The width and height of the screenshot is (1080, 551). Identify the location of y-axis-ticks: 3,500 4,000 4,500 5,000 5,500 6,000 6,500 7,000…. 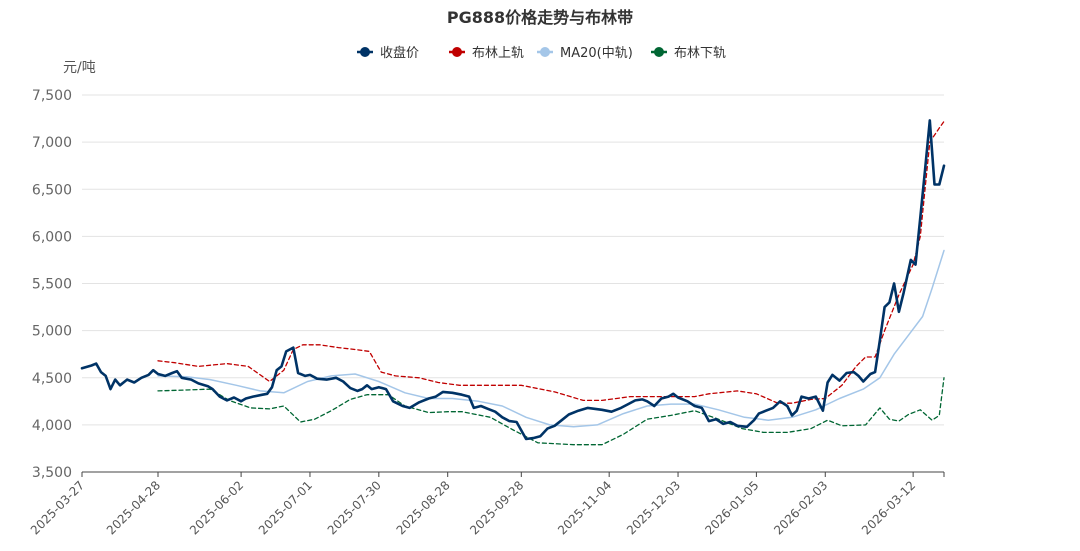
(52, 284).